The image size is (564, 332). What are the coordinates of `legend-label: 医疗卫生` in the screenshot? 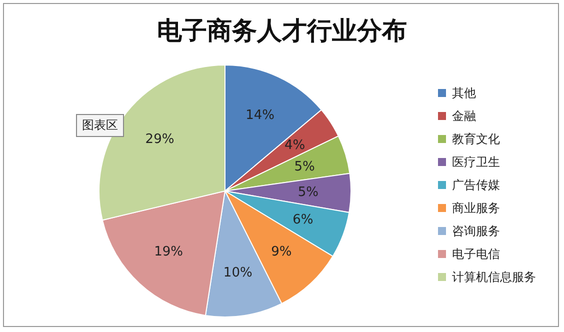 It's located at (476, 162).